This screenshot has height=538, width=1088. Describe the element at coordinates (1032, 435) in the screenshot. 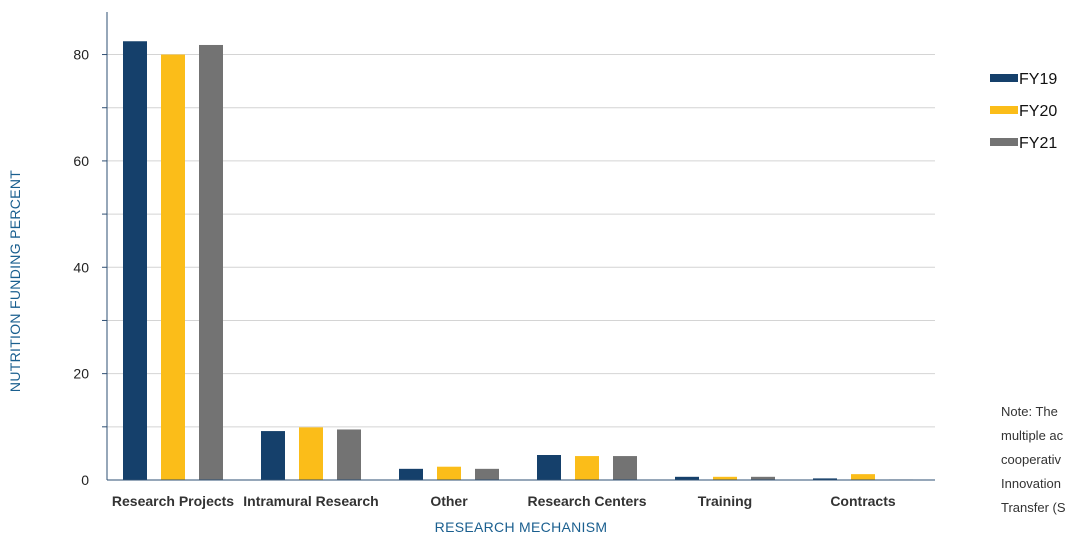

I see `note-line: multiple ac` at that location.